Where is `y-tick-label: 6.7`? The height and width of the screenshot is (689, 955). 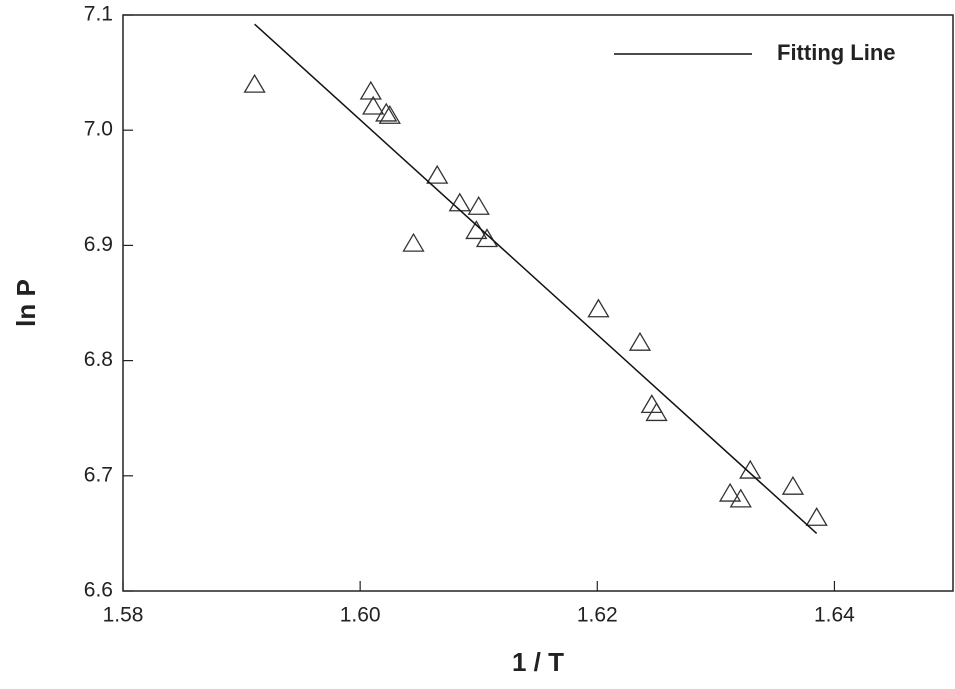
y-tick-label: 6.7 is located at coordinates (98, 474).